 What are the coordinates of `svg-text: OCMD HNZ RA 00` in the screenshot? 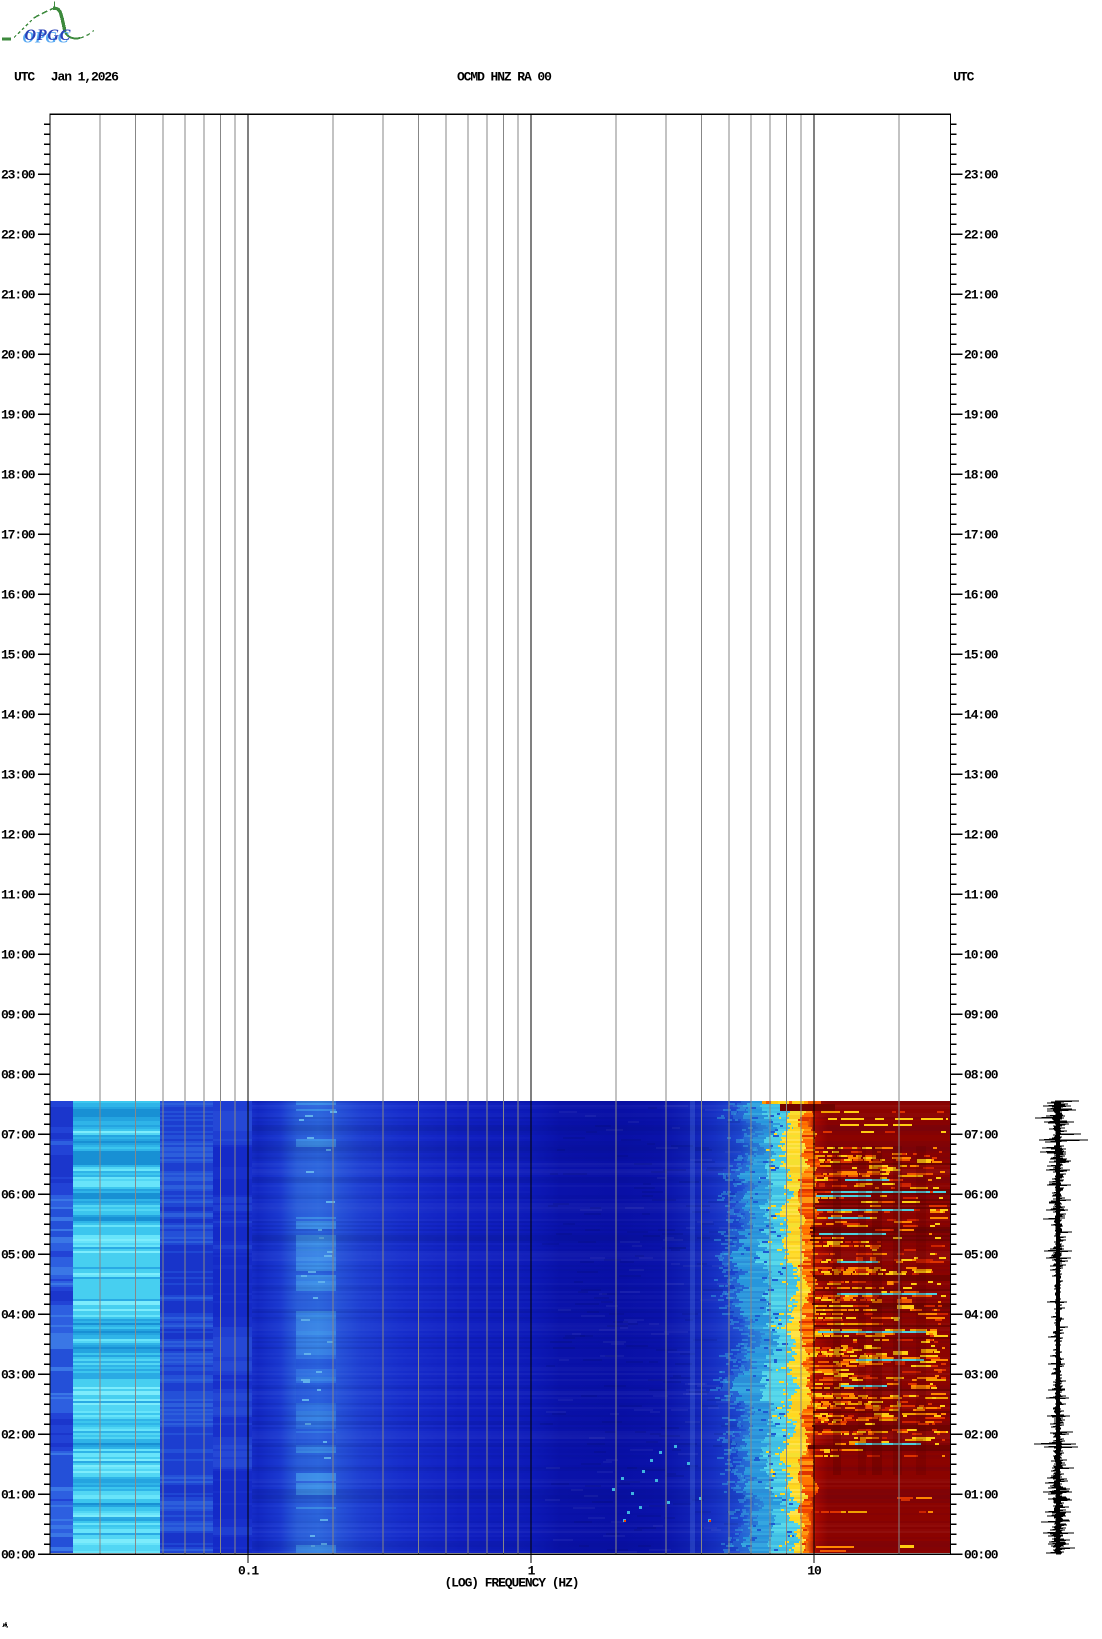 It's located at (504, 77).